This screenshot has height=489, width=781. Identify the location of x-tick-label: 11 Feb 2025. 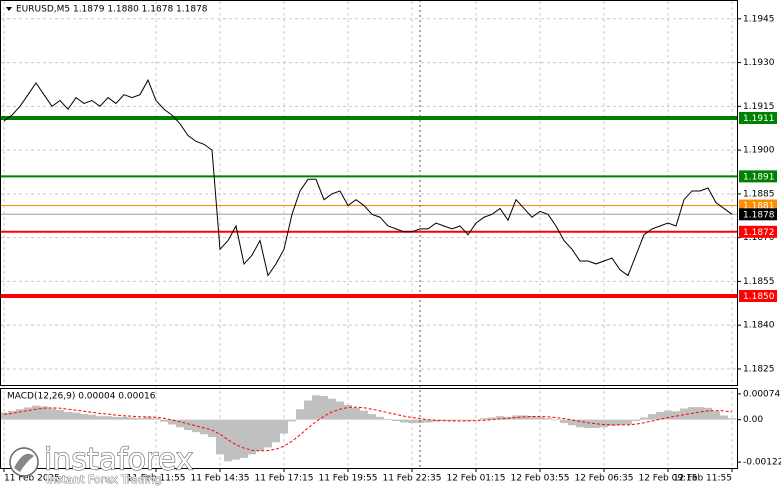
(32, 479).